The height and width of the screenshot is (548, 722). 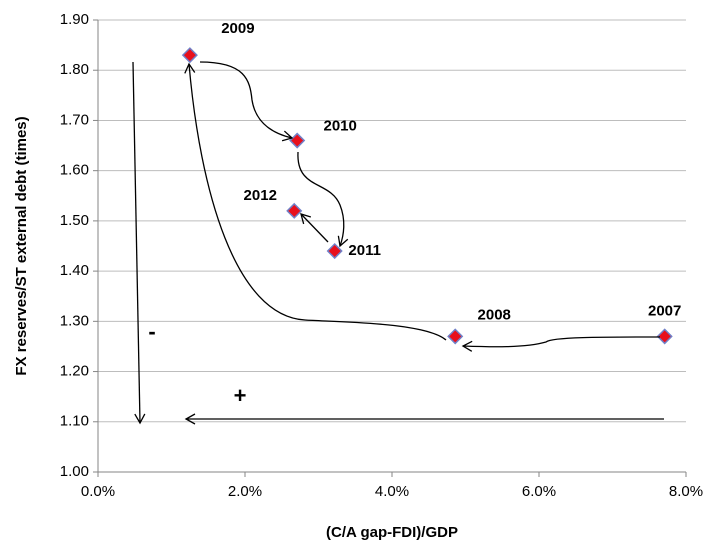 I want to click on x-tick-label: 6.0%, so click(x=539, y=491).